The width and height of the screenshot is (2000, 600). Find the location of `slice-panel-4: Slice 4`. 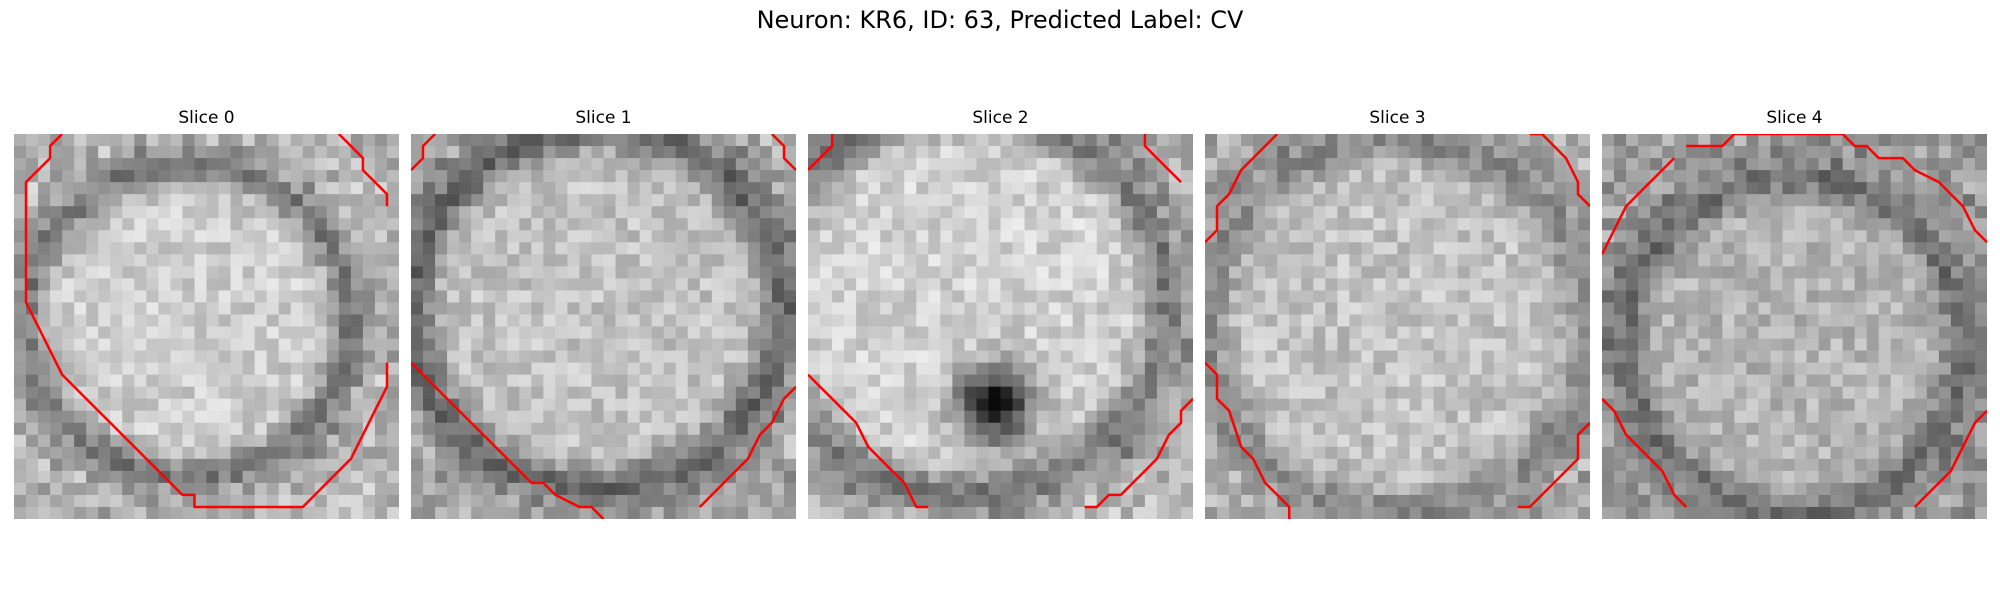

slice-panel-4: Slice 4 is located at coordinates (1794, 313).